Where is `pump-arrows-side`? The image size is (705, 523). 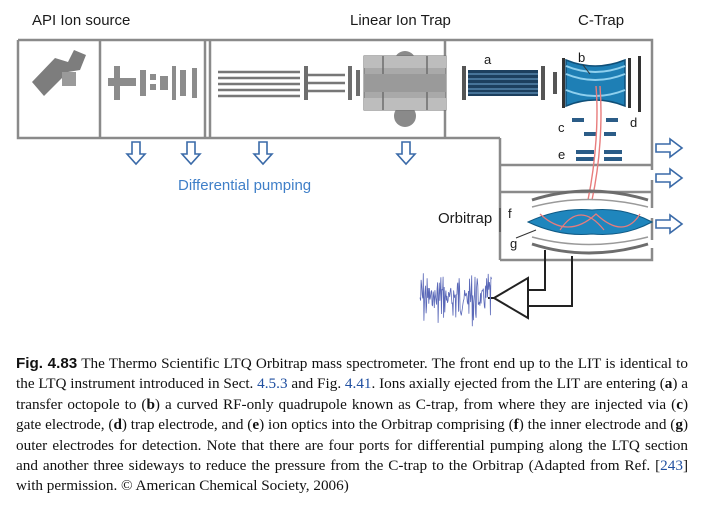
pump-arrows-side is located at coordinates (669, 186).